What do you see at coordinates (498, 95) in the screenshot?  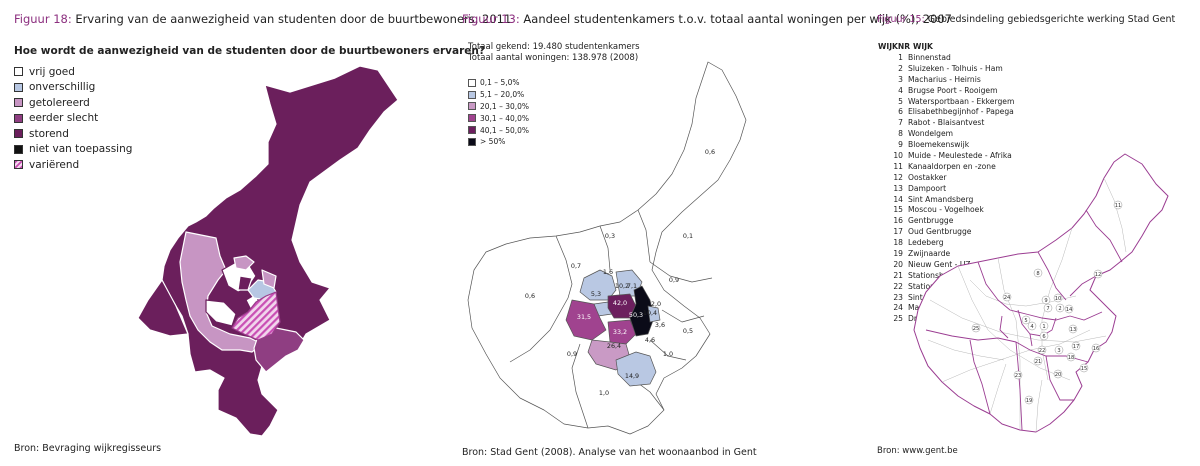 I see `legend-item: 5,1 – 20,0%` at bounding box center [498, 95].